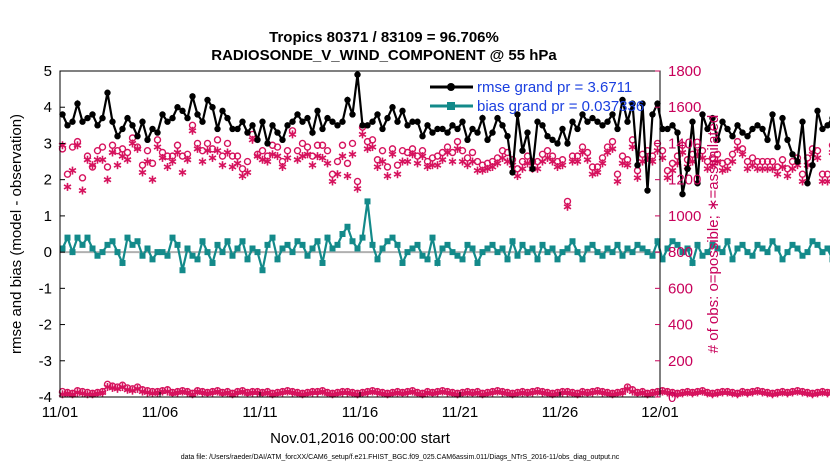 This screenshot has height=470, width=830. Describe the element at coordinates (713, 234) in the screenshot. I see `y2-axis-label: # of obs: o=possible; ∗=assimilated` at that location.